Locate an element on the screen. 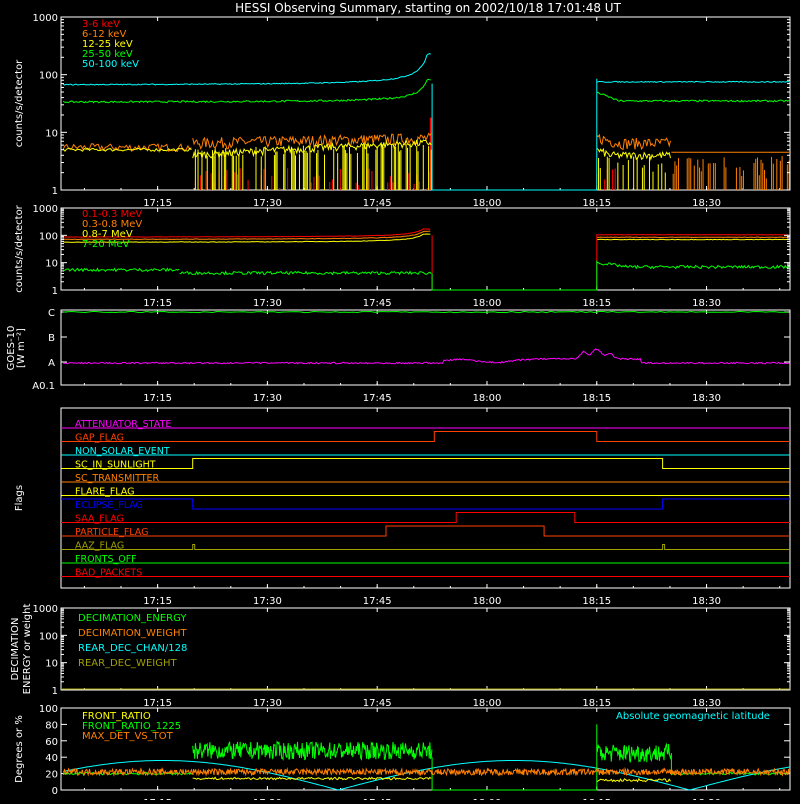 This screenshot has width=800, height=804. y-tick-label: 40 is located at coordinates (51, 758).